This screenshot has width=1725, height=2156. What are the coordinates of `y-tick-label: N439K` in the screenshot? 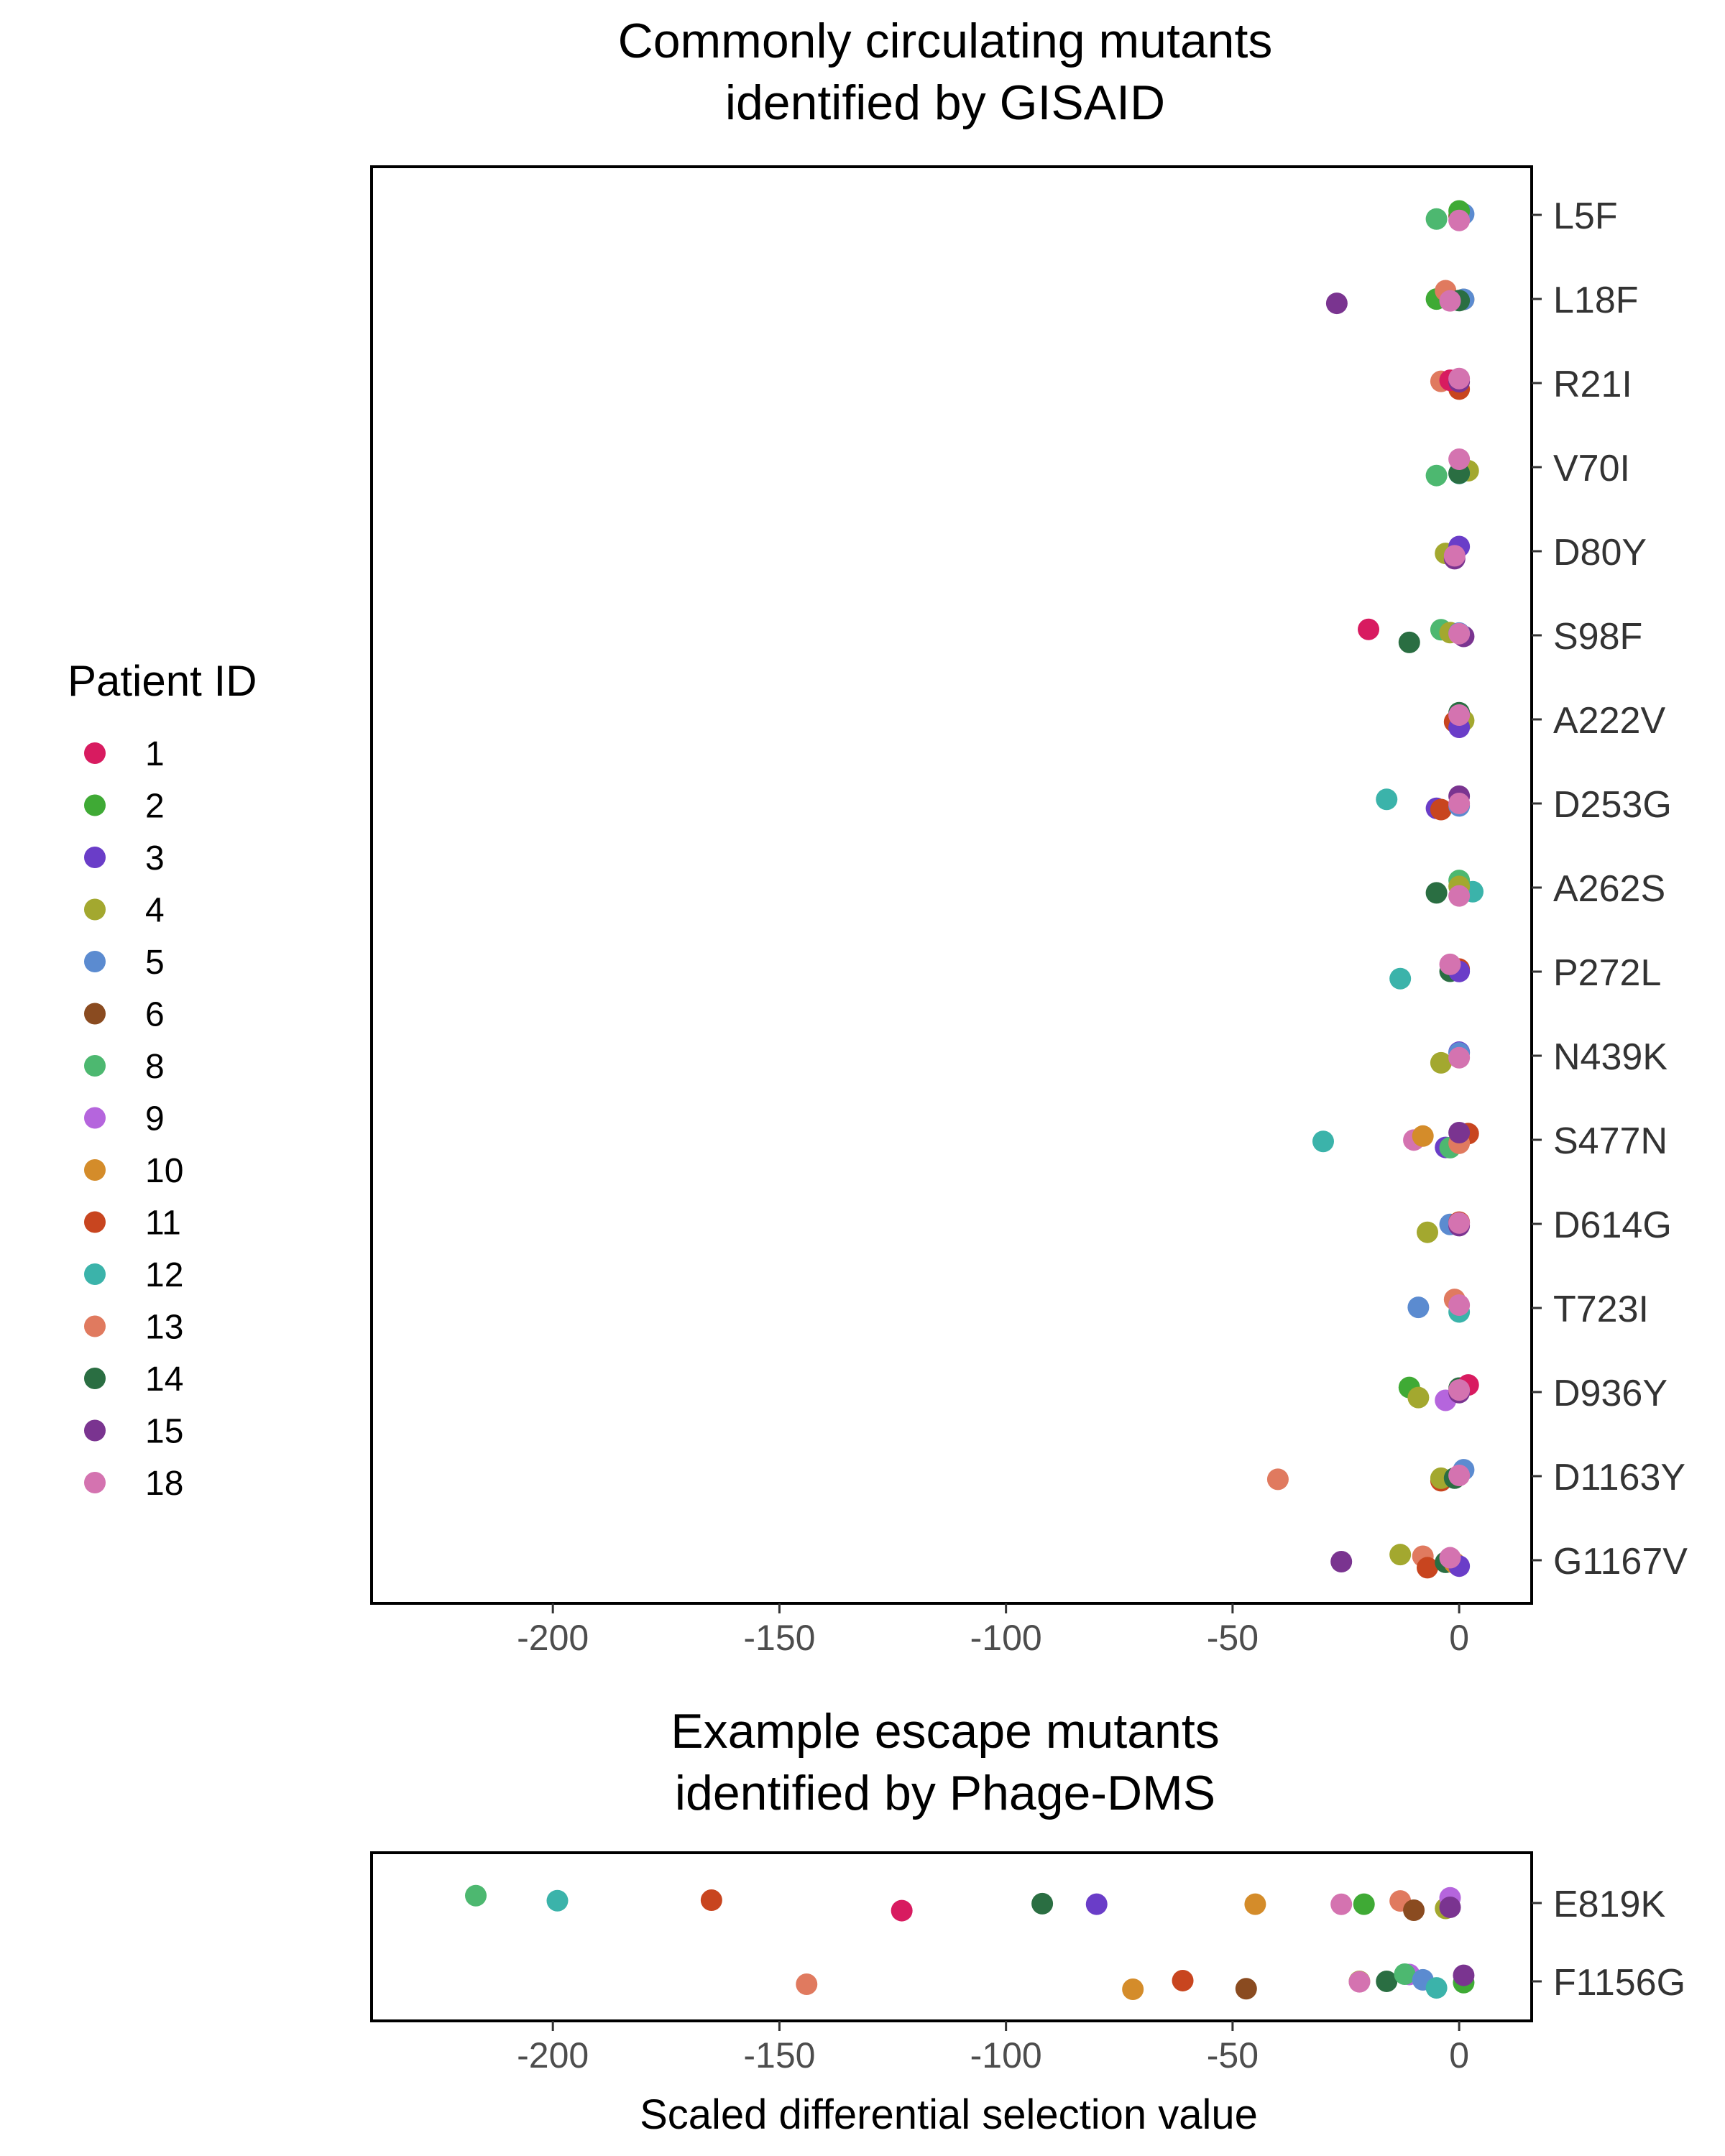 It's located at (1610, 1057).